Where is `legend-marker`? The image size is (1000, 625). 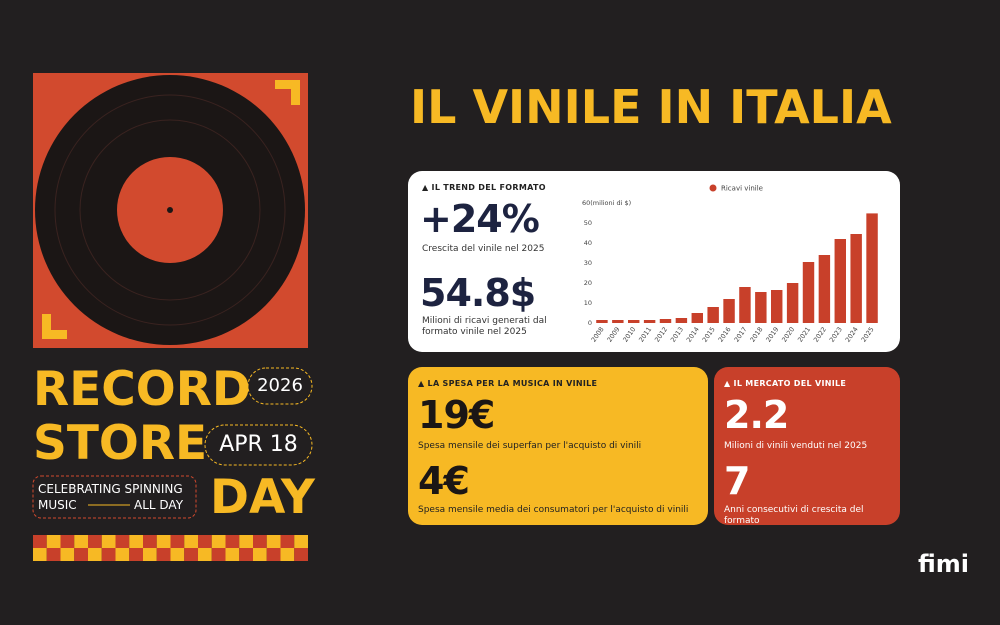 legend-marker is located at coordinates (713, 188).